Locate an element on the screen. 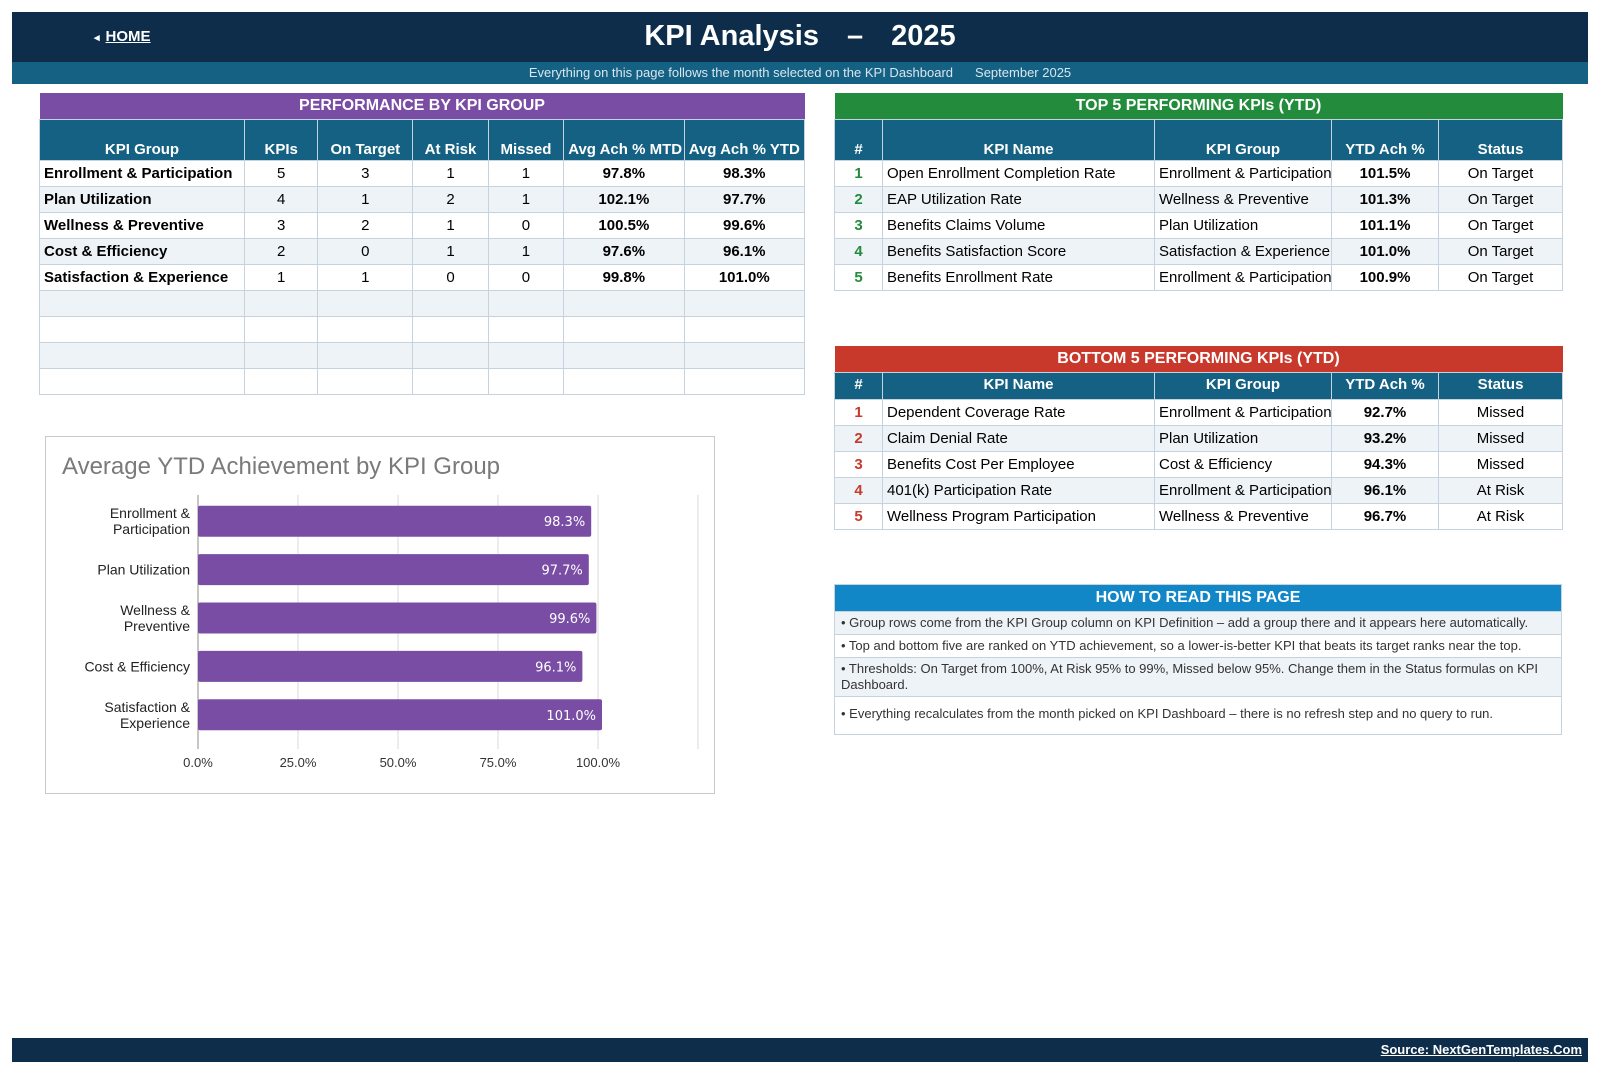 The height and width of the screenshot is (1072, 1600). chart-title: Average YTD Achievement by KPI Group is located at coordinates (281, 466).